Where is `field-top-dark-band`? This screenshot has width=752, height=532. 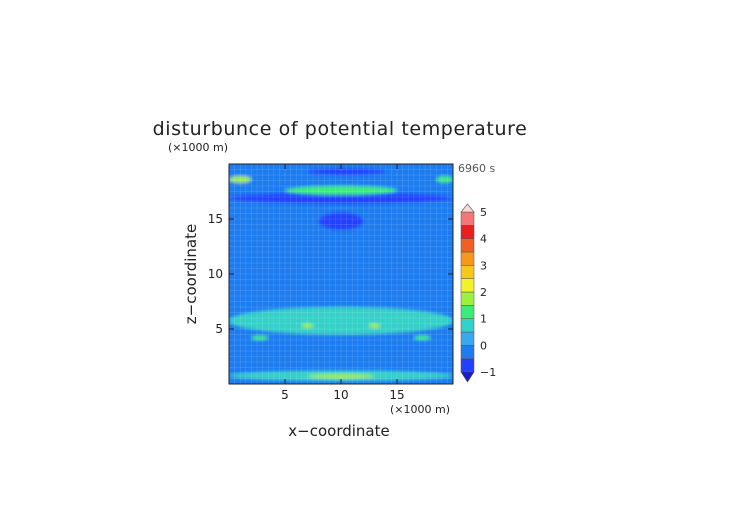
field-top-dark-band is located at coordinates (346, 171).